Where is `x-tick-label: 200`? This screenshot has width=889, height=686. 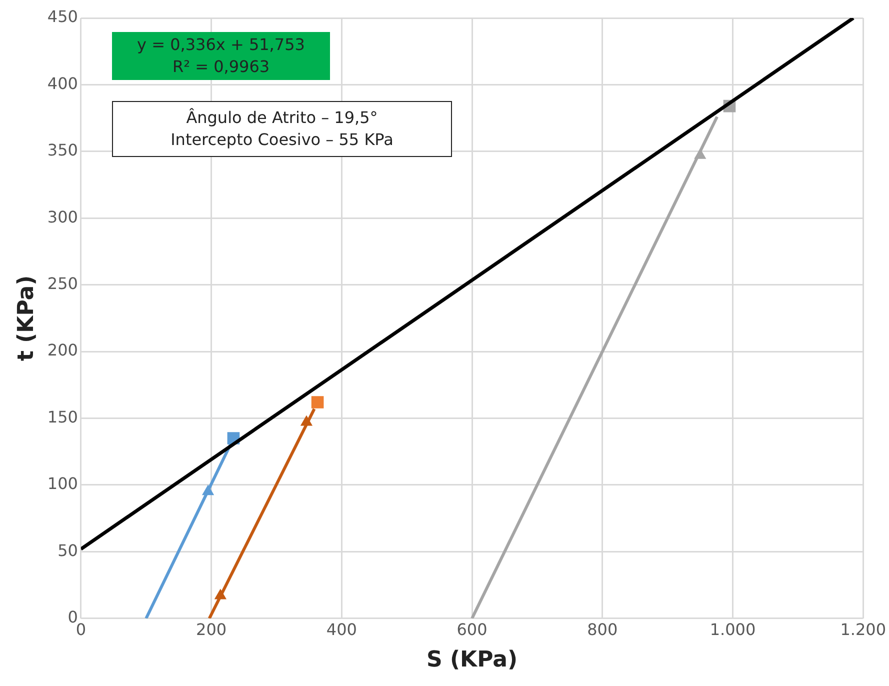 x-tick-label: 200 is located at coordinates (211, 630).